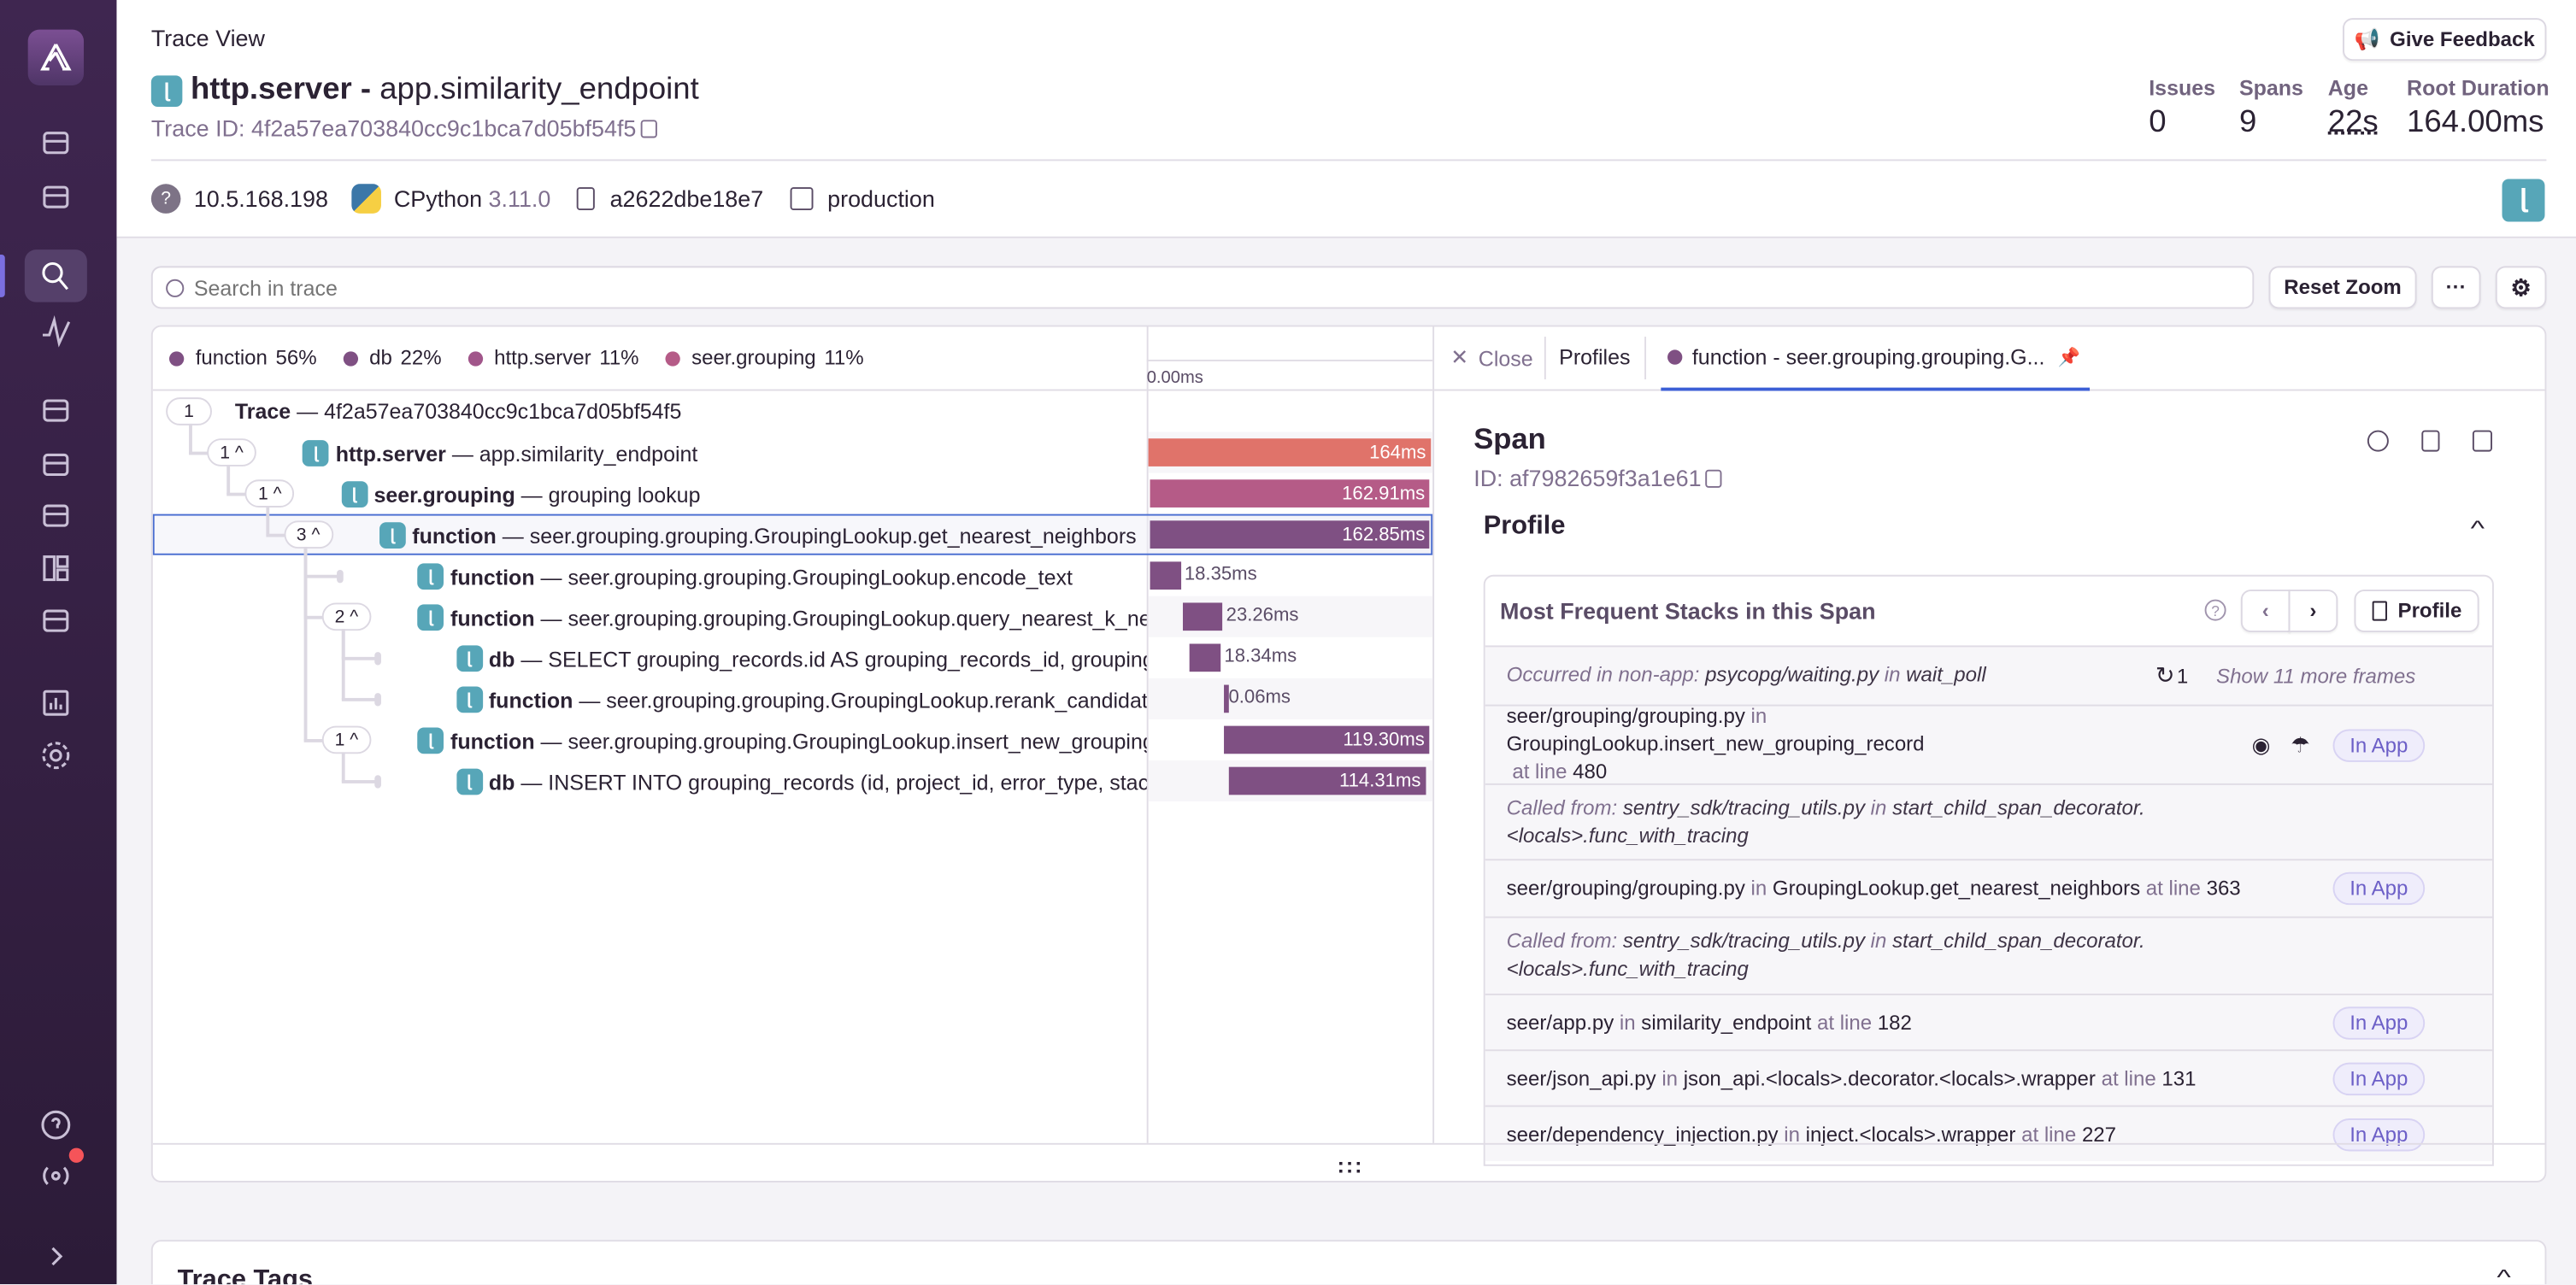 The height and width of the screenshot is (1285, 2576). Describe the element at coordinates (56, 276) in the screenshot. I see `explore-icon` at that location.